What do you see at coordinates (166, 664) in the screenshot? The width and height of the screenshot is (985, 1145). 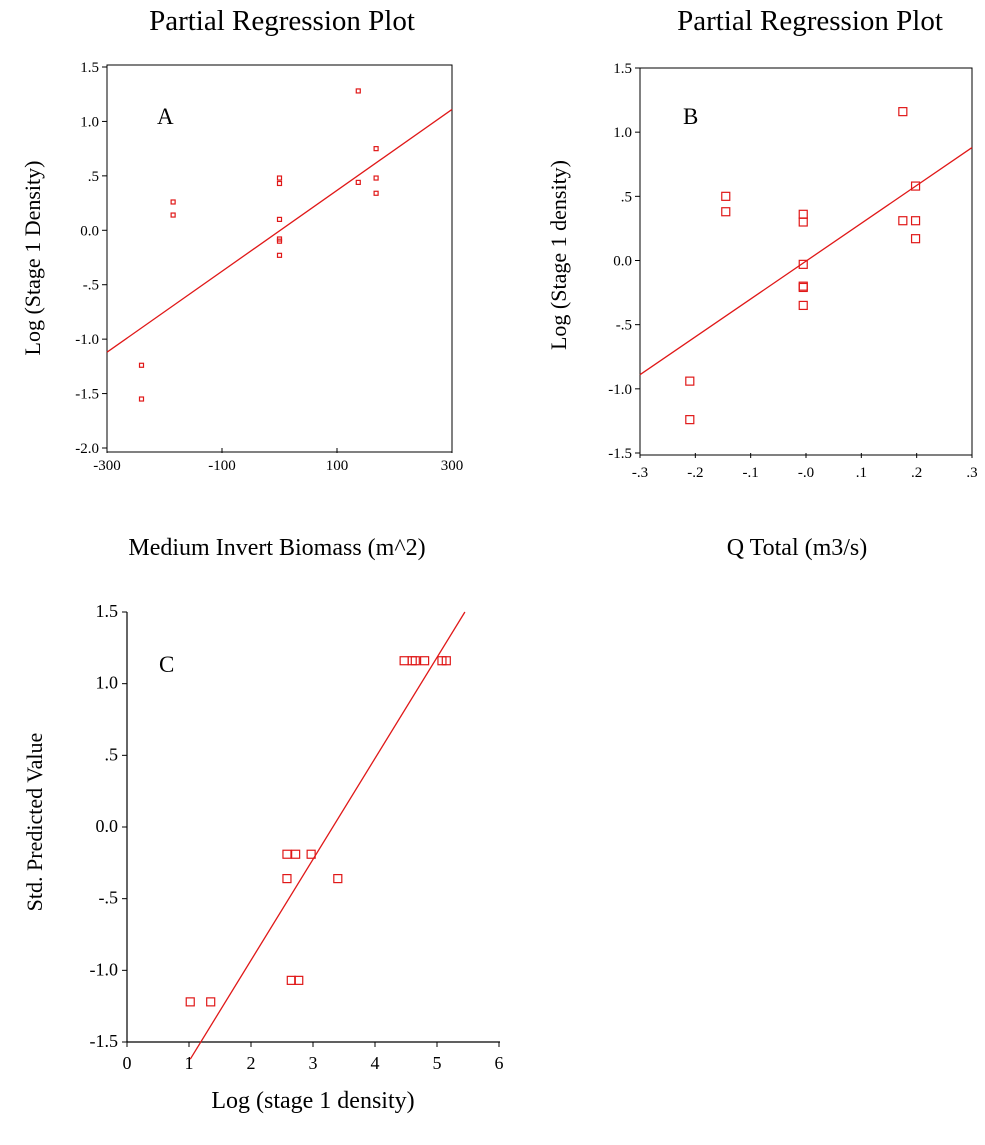 I see `panel-c-letter: C` at bounding box center [166, 664].